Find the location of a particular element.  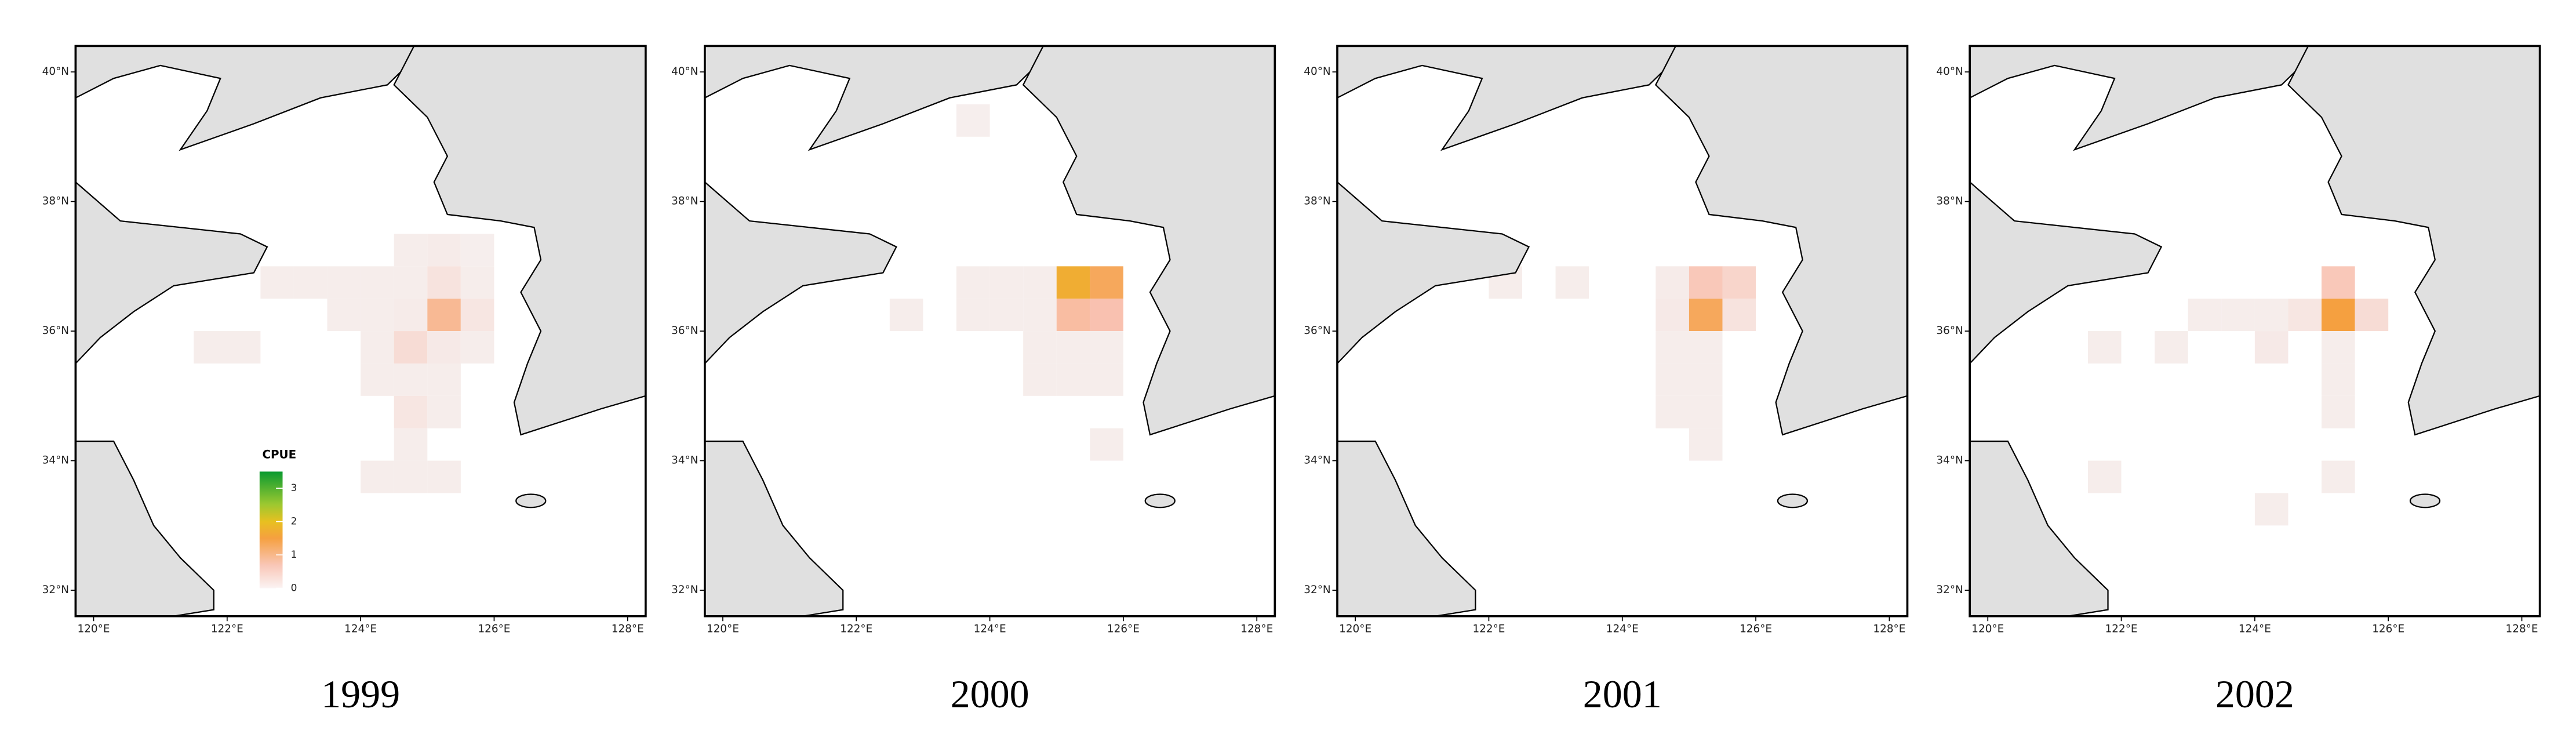

legend-tick-label: 3 is located at coordinates (294, 488).